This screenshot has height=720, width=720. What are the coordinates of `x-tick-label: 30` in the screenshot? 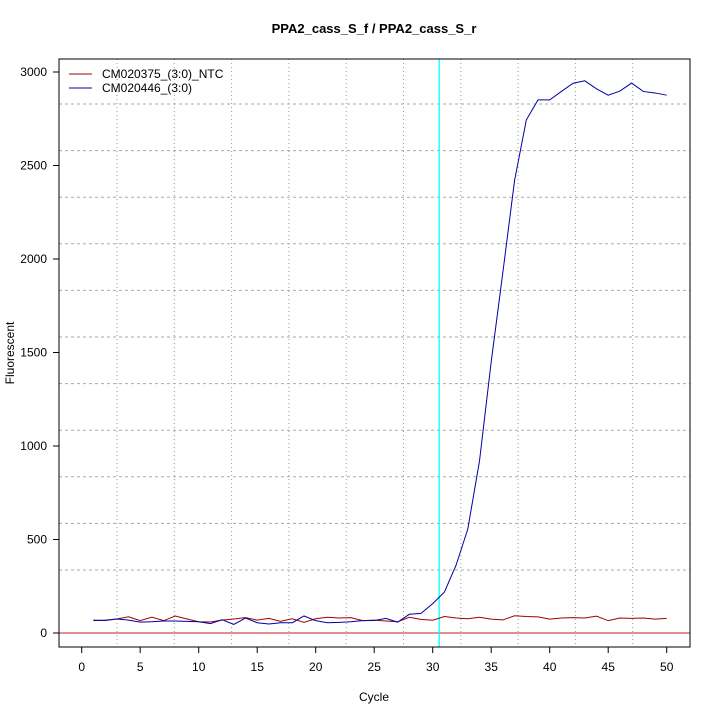 It's located at (433, 667).